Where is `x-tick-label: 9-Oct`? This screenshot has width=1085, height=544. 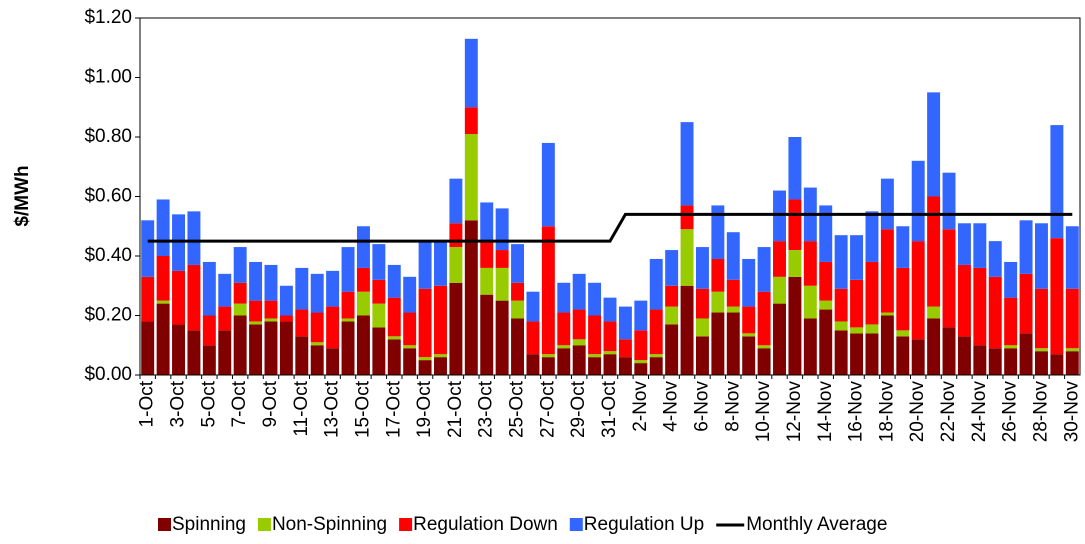
x-tick-label: 9-Oct is located at coordinates (270, 403).